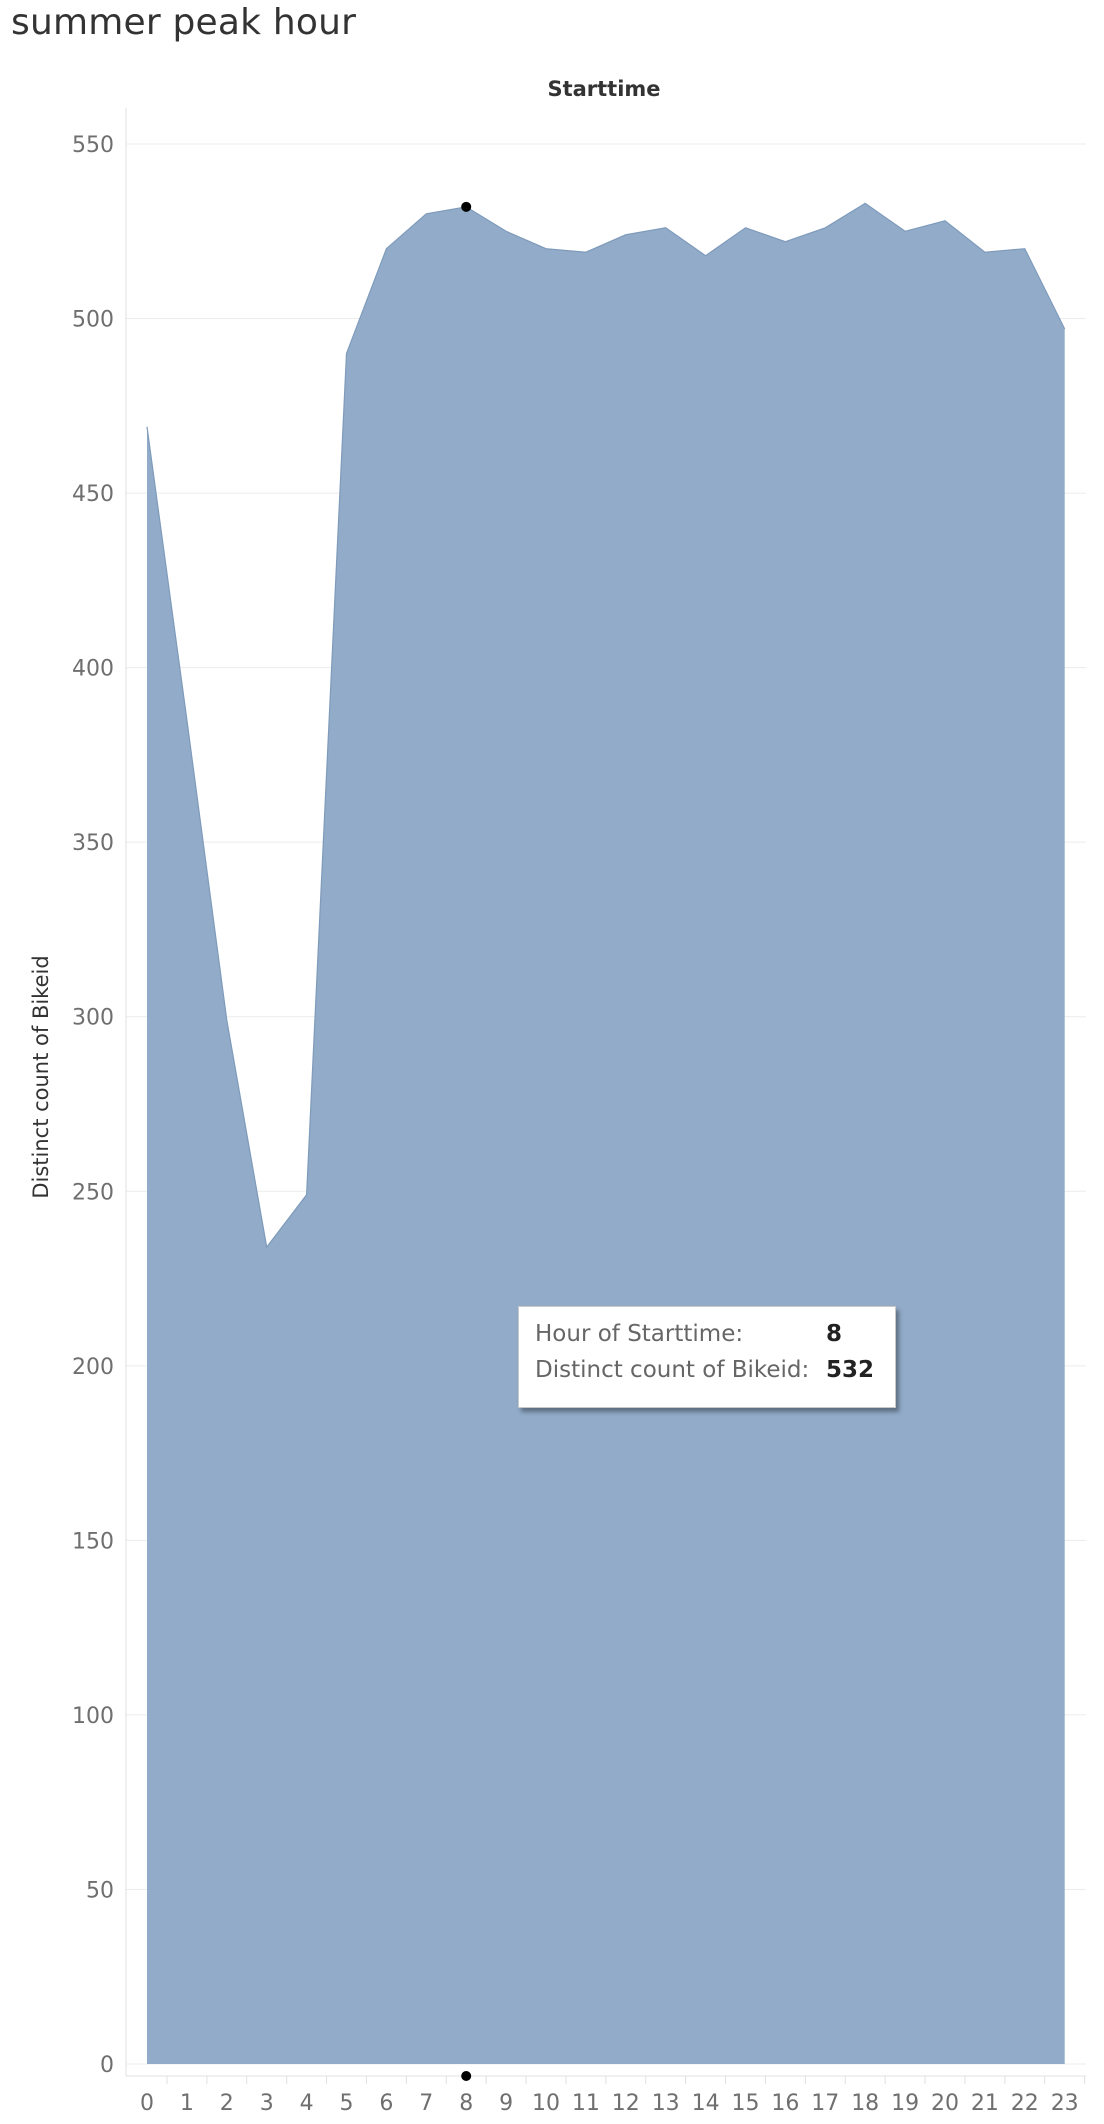  I want to click on x-tick-label-0: 0, so click(147, 2103).